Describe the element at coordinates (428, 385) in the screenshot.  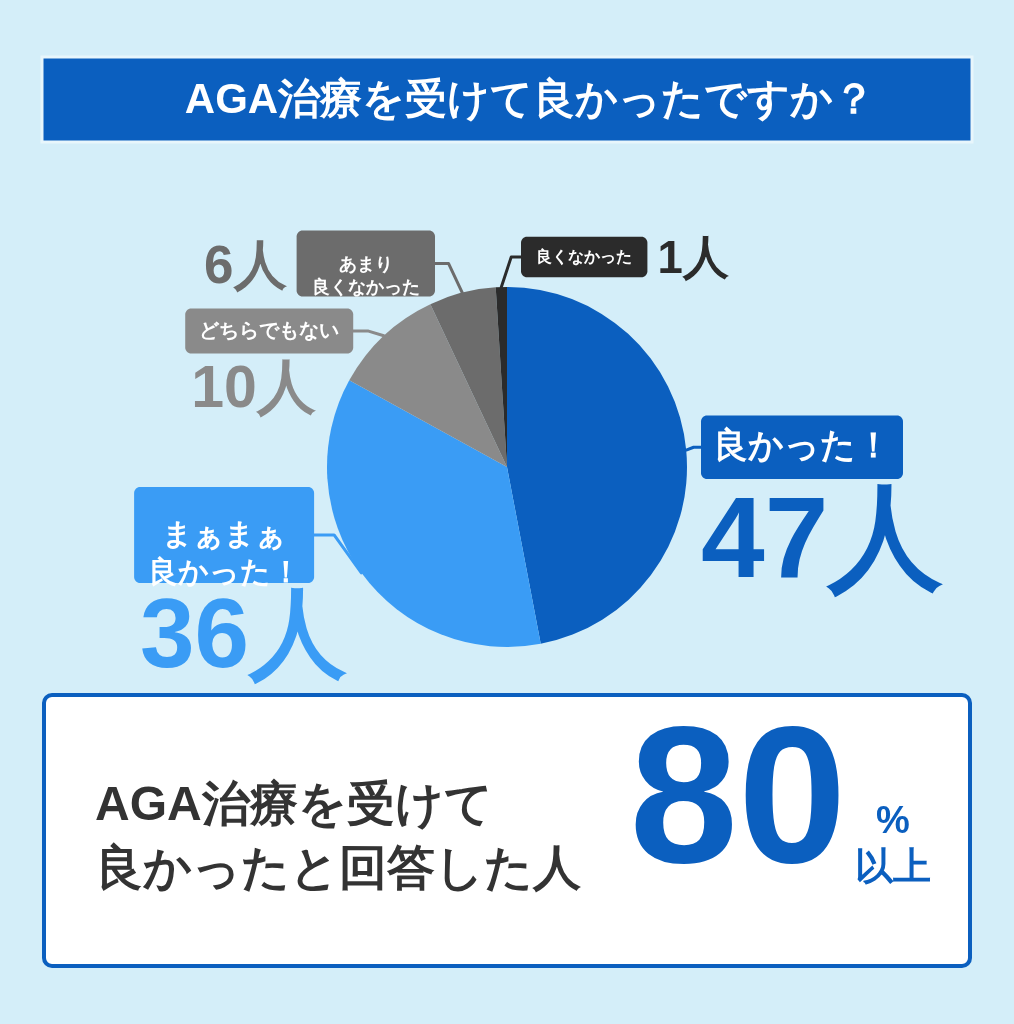
I see `pie-slice` at that location.